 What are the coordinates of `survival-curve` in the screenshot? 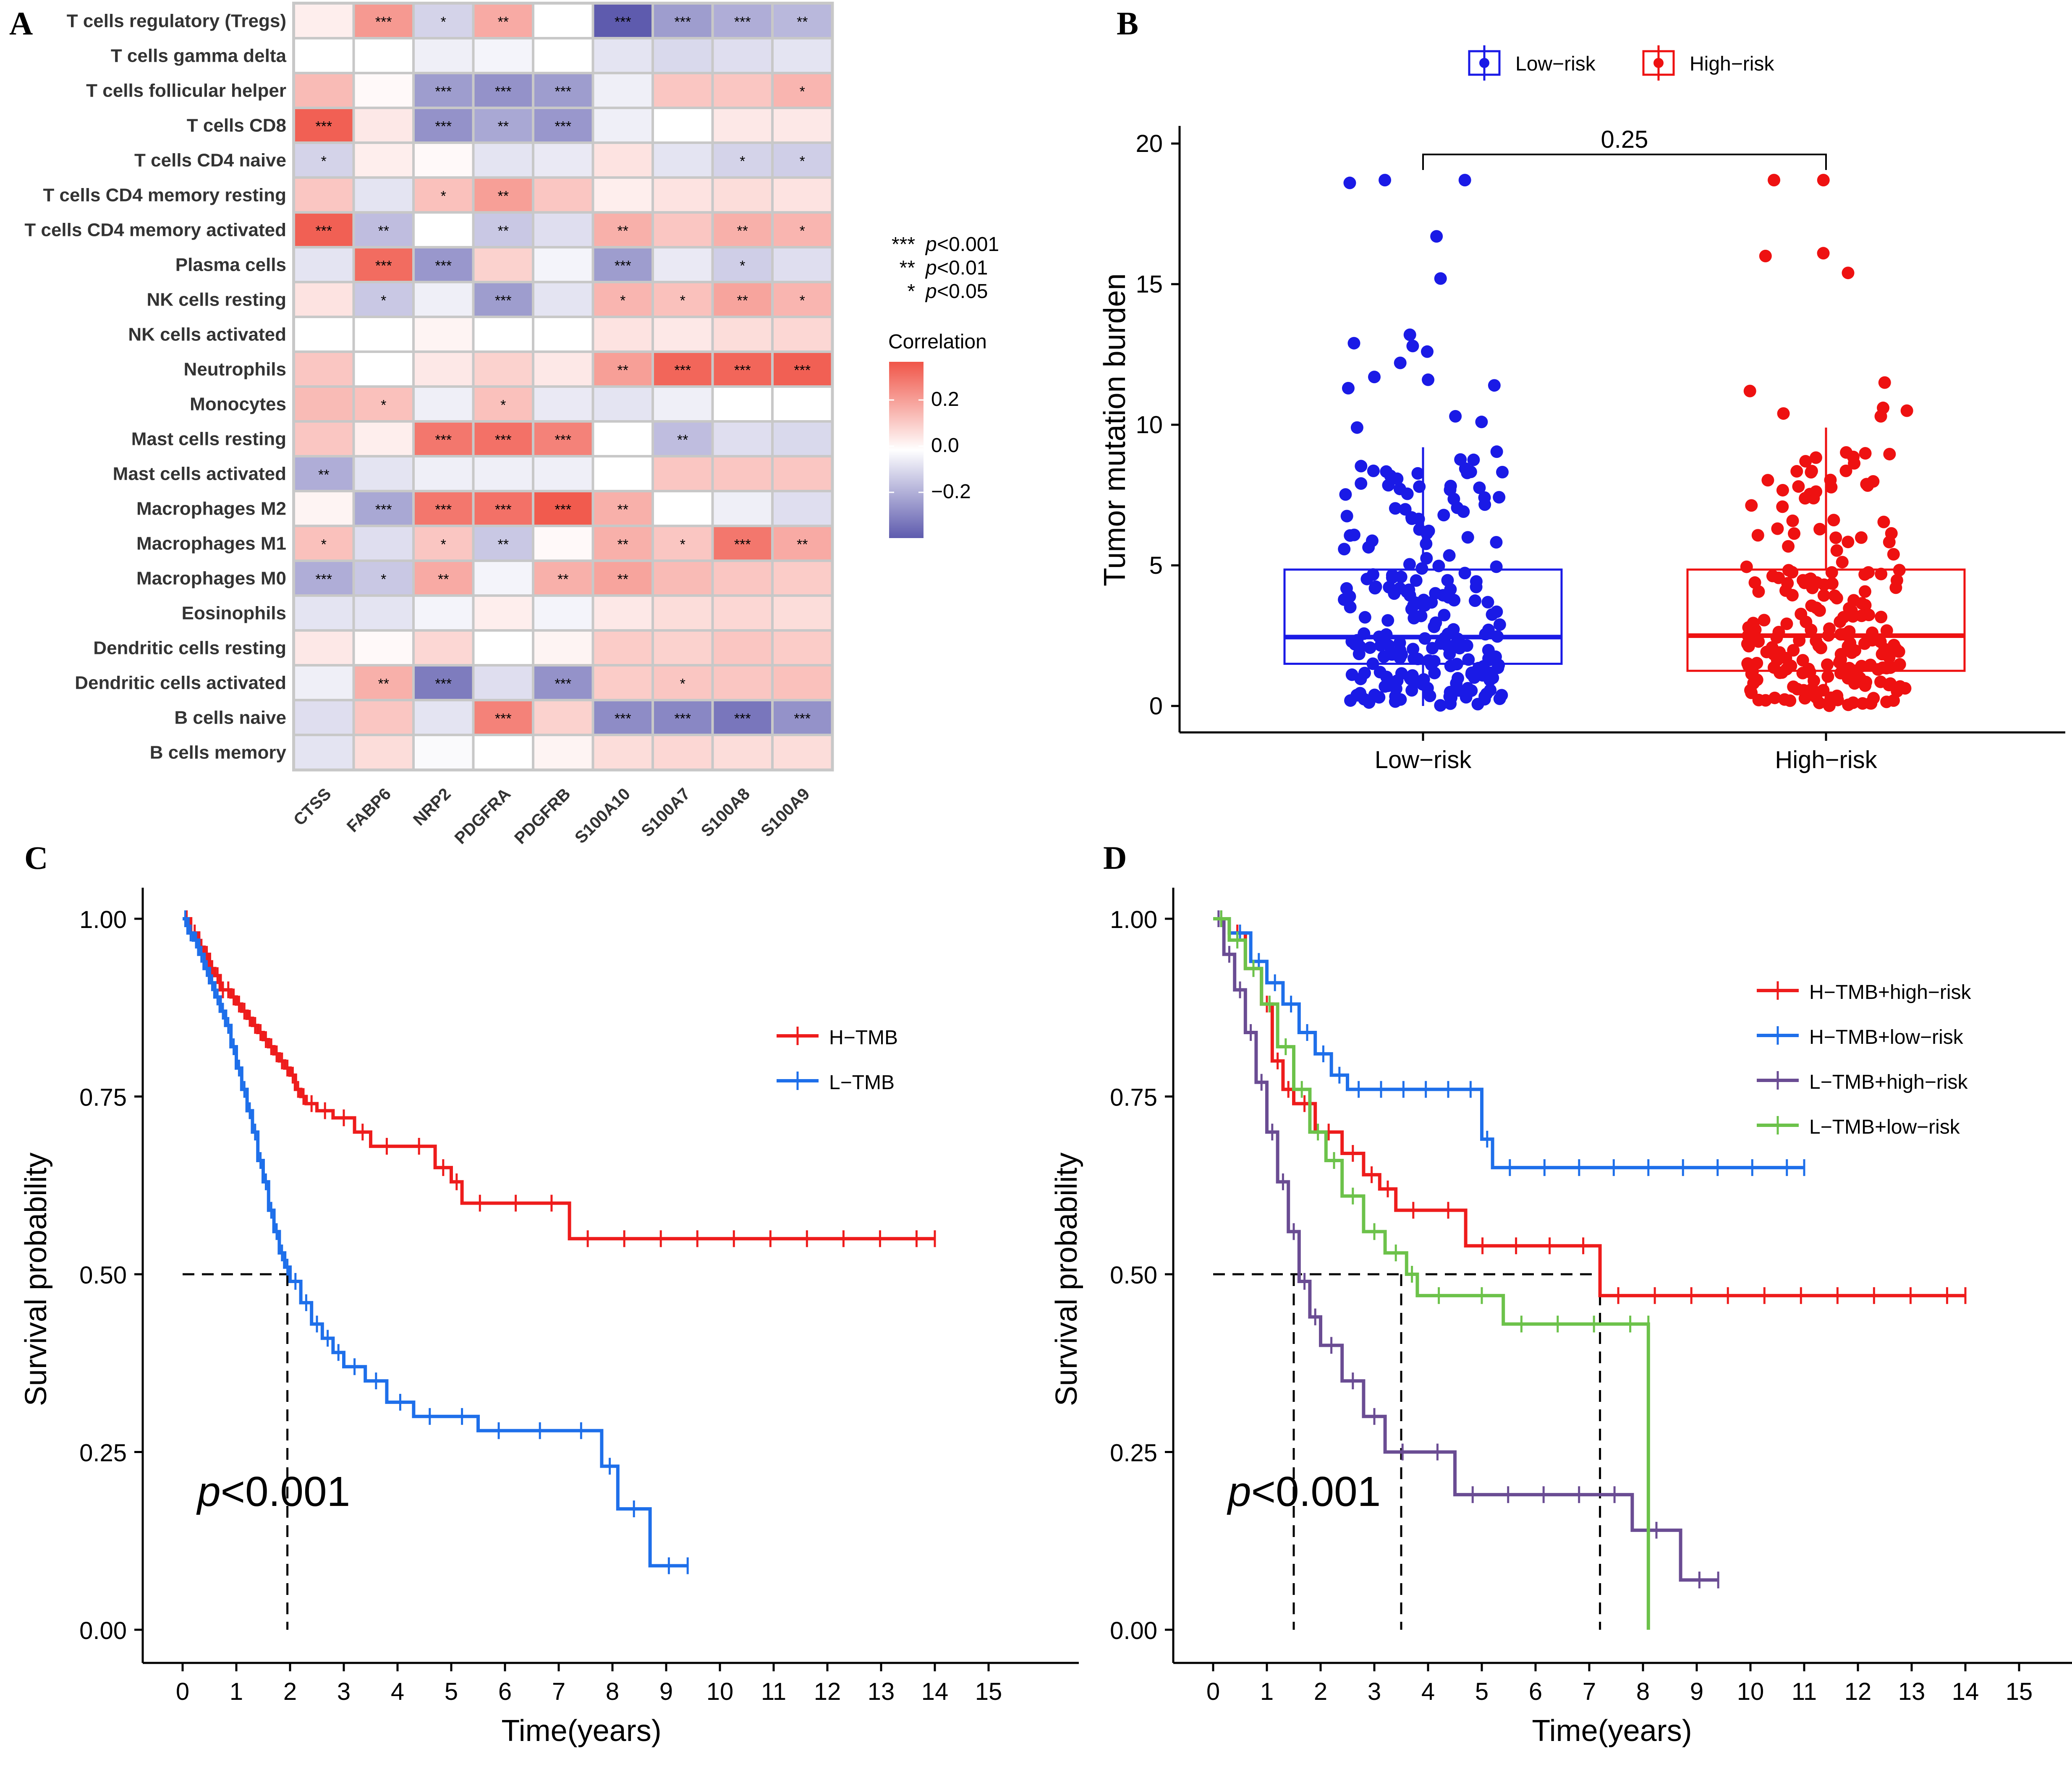 It's located at (1589, 1107).